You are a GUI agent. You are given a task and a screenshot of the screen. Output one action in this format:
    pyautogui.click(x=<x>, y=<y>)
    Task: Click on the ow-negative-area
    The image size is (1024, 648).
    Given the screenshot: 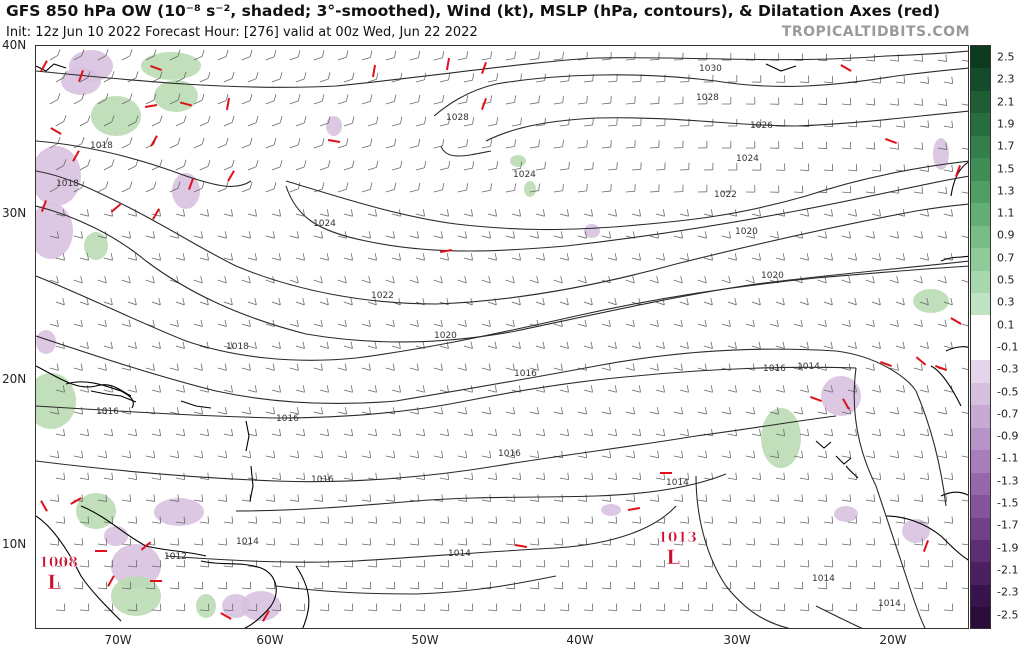 What is the action you would take?
    pyautogui.click(x=186, y=191)
    